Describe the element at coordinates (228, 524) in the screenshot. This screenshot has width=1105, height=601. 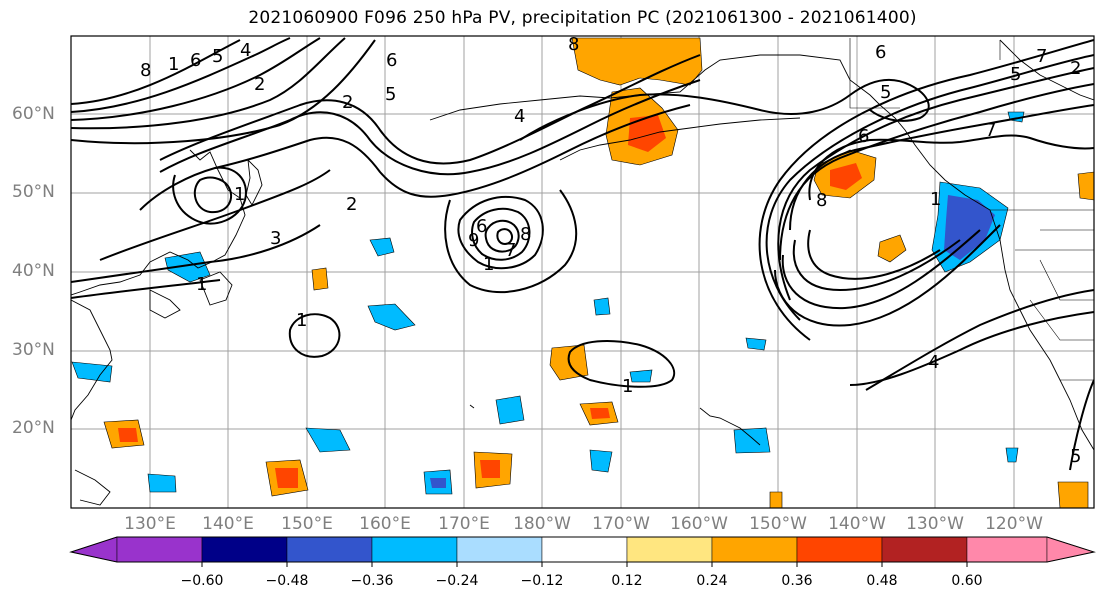
I see `longitude-label: 140°E` at that location.